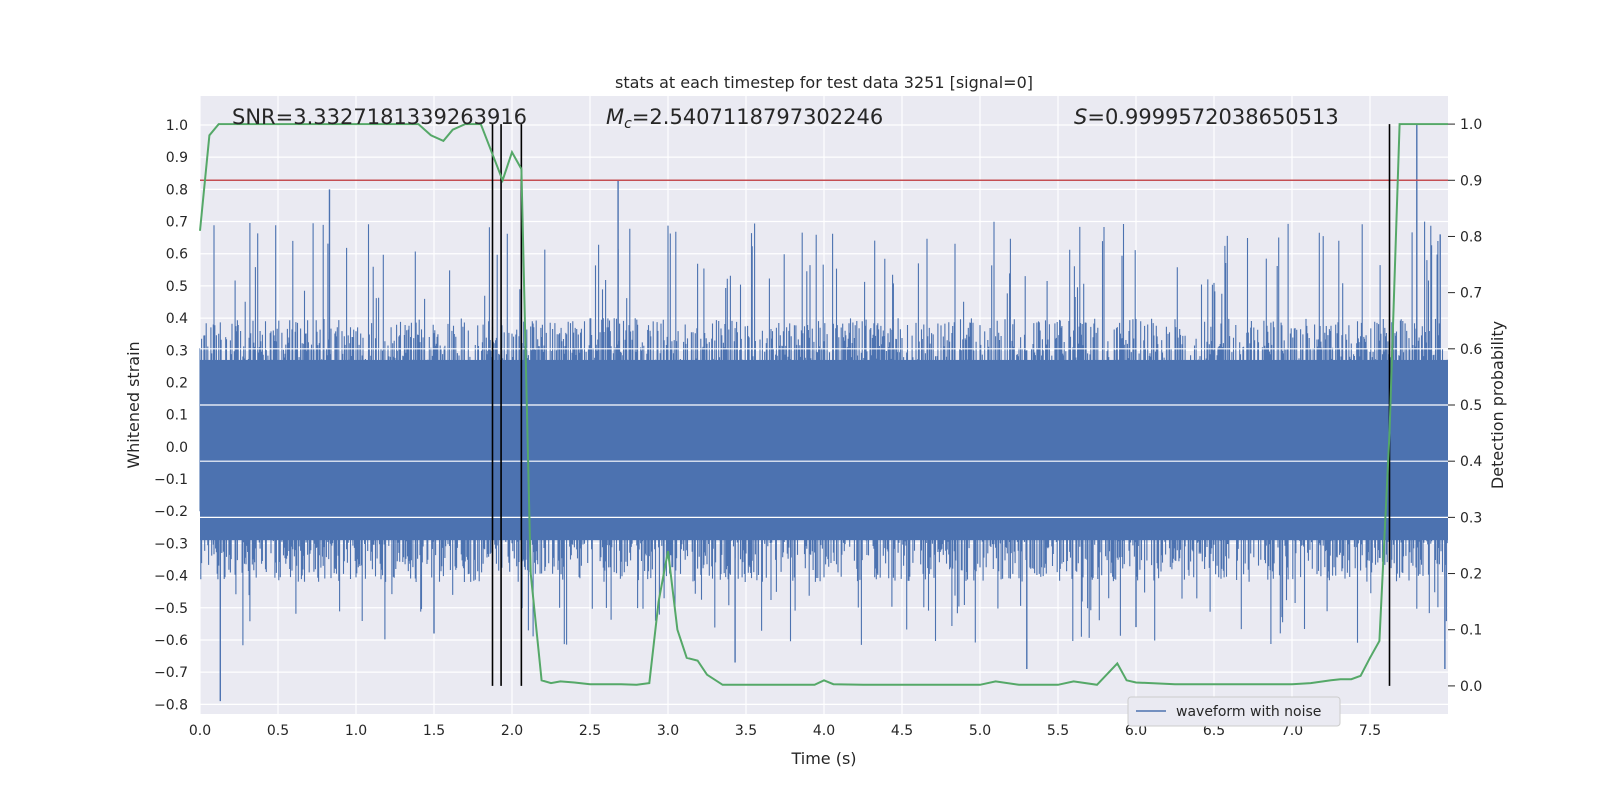  What do you see at coordinates (1471, 237) in the screenshot?
I see `y-right-tick-label: 0.8` at bounding box center [1471, 237].